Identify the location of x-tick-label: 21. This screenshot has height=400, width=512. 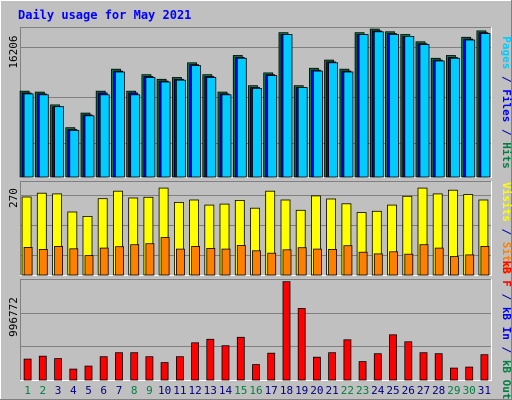
(331, 390).